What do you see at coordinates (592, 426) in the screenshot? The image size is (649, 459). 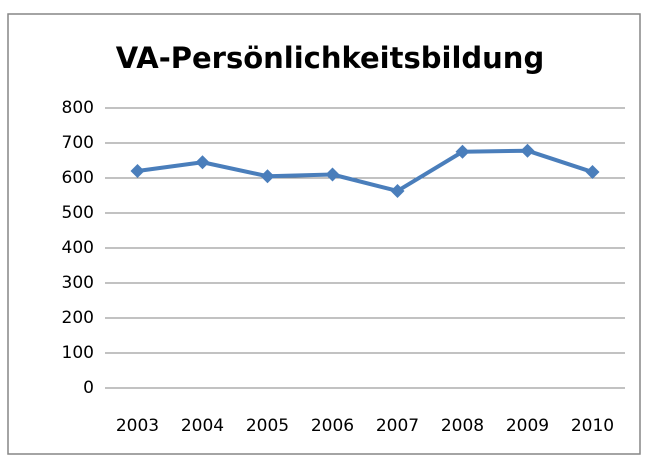 I see `x-tick-label: 2010` at bounding box center [592, 426].